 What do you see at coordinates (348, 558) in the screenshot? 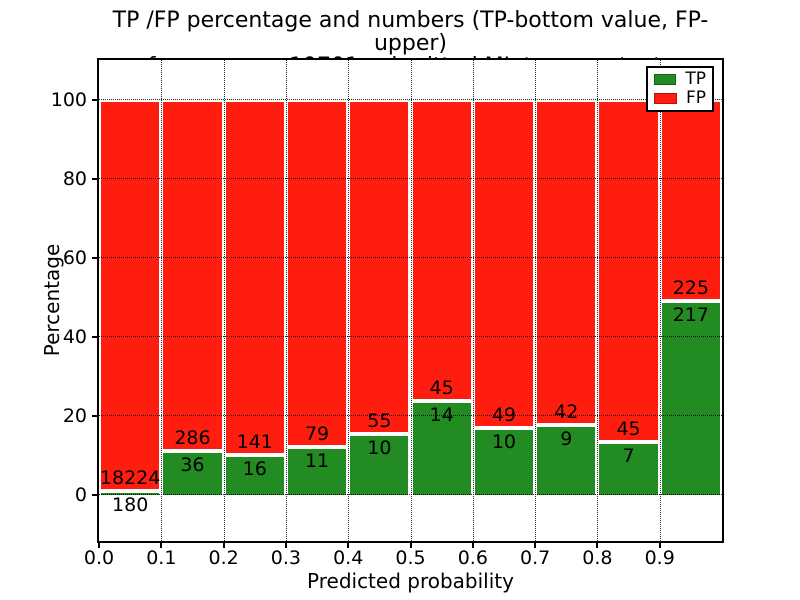
I see `x-tick-label: 0.4` at bounding box center [348, 558].